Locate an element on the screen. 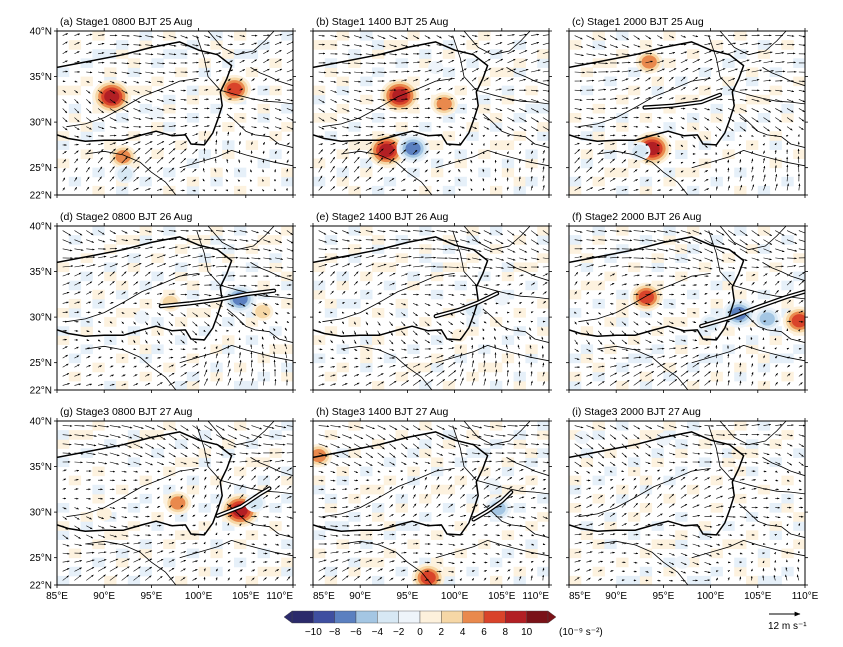  panel-g: (g) Stage3 0800 BJT 27 Aug is located at coordinates (175, 497).